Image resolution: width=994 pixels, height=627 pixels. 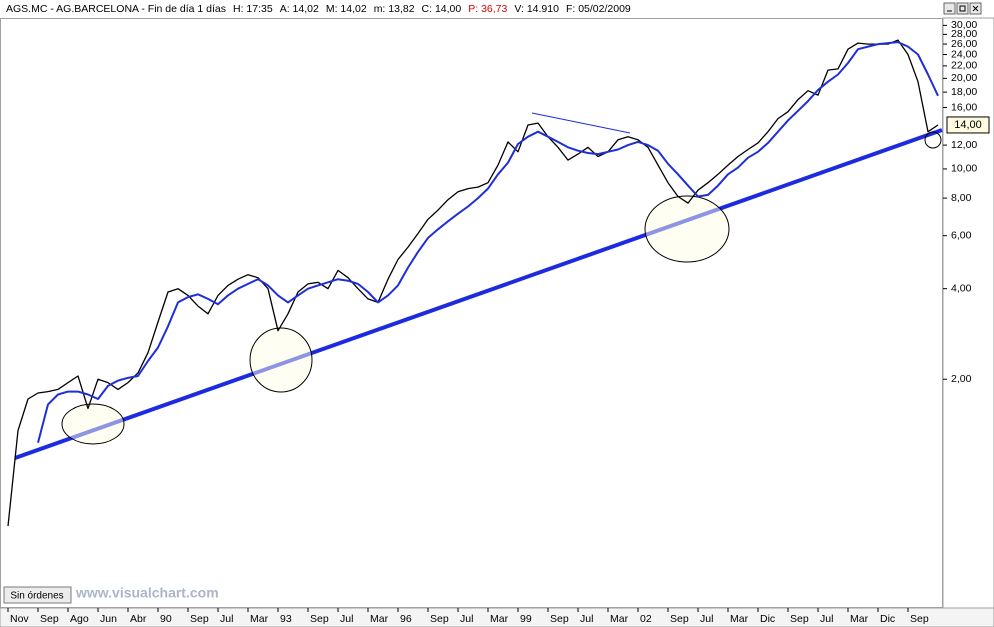 What do you see at coordinates (286, 619) in the screenshot?
I see `x-tick-label: 93` at bounding box center [286, 619].